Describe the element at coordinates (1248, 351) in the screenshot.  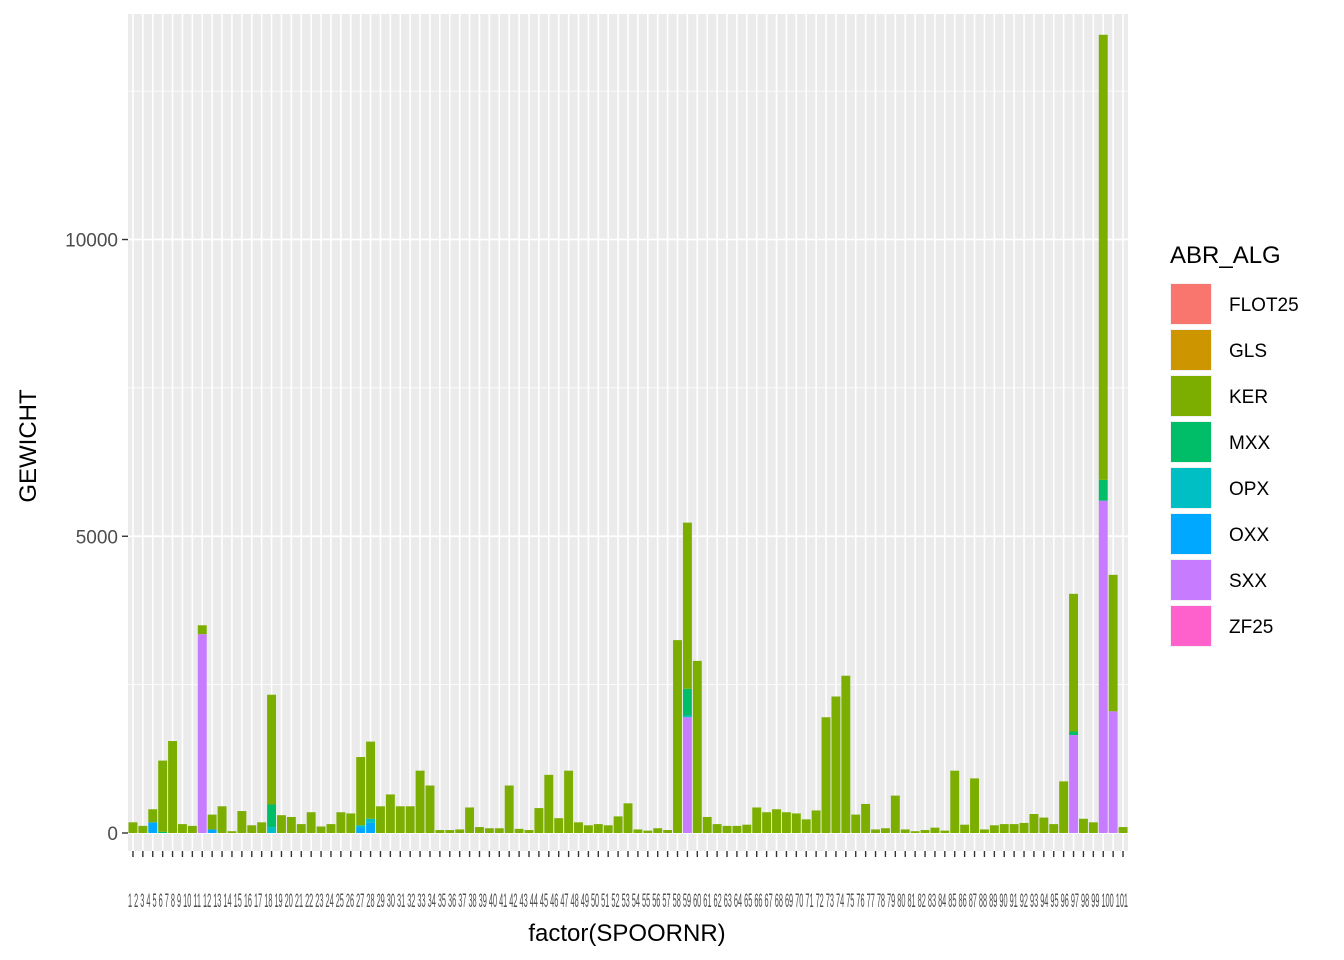
I see `legend-label-gls: GLS` at that location.